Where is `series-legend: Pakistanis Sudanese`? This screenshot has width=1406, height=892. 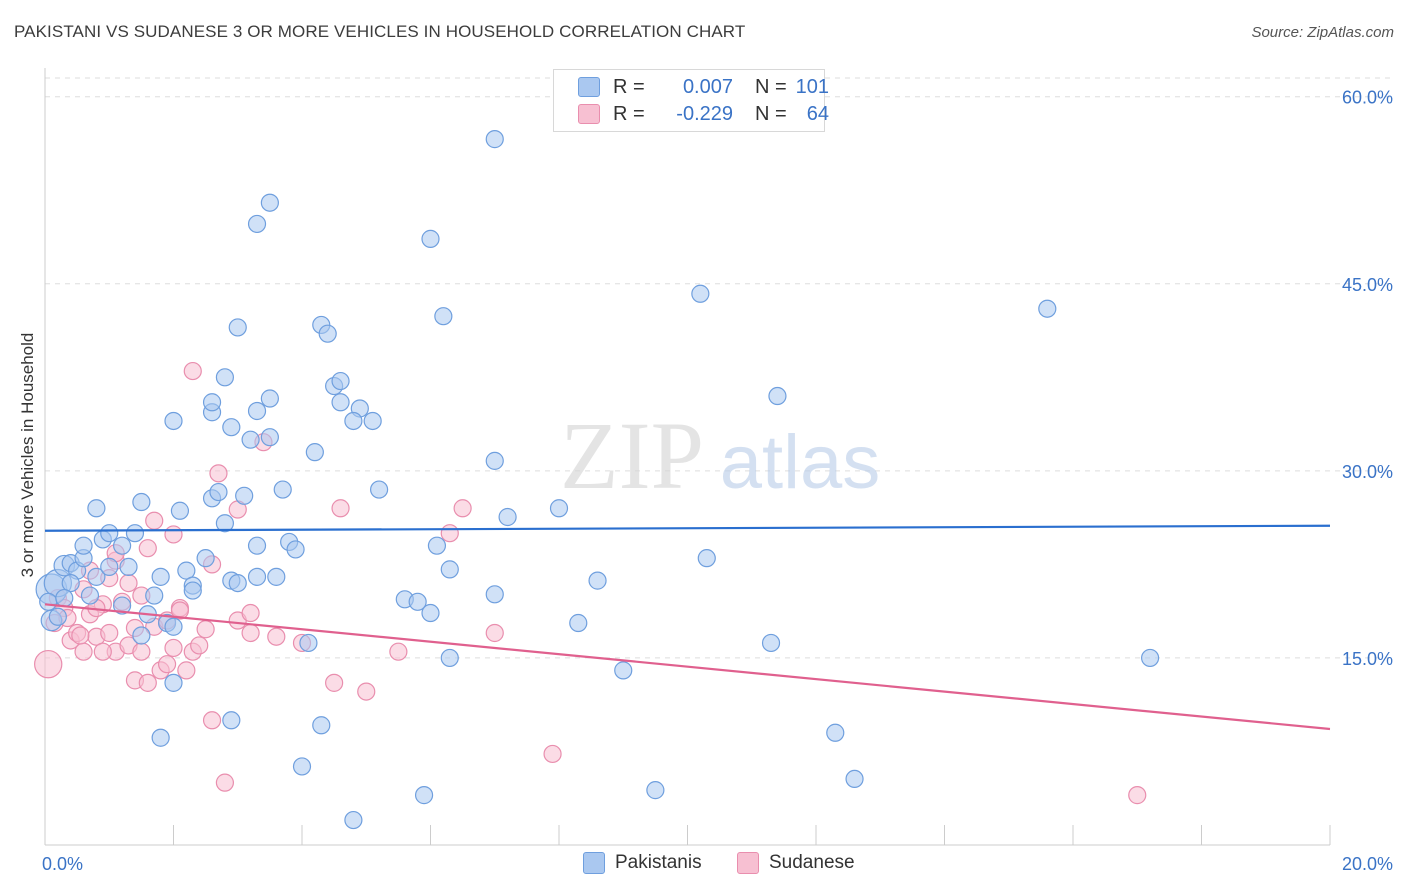 series-legend: Pakistanis Sudanese is located at coordinates (703, 864).